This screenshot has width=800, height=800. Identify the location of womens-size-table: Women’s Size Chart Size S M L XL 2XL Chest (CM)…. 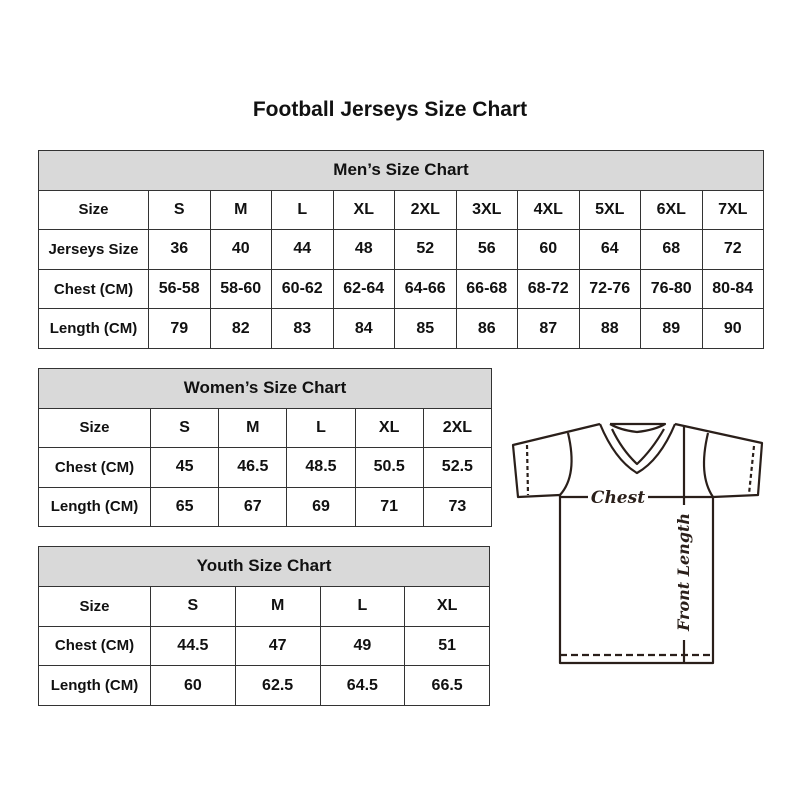
(265, 447).